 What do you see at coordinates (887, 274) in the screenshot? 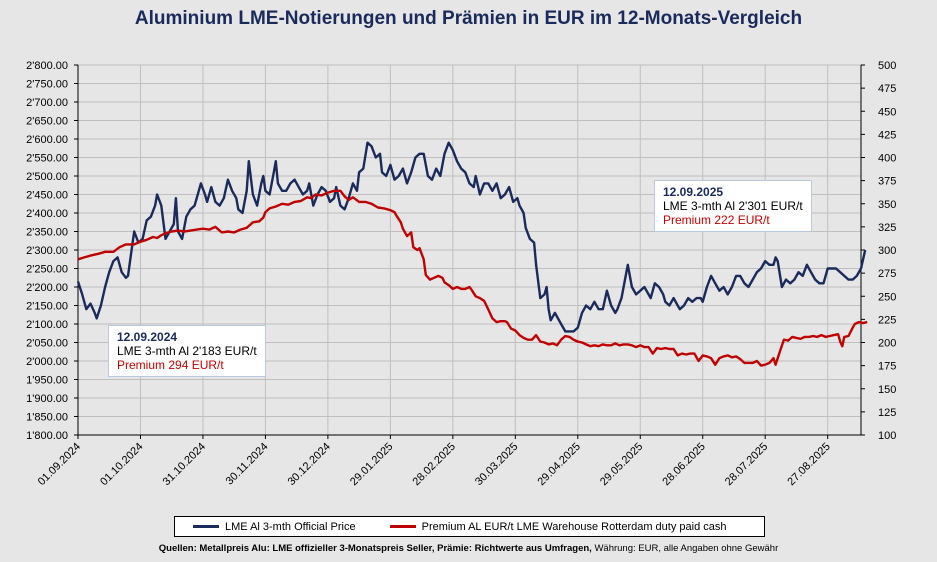
I see `y-tick-label-right: 275` at bounding box center [887, 274].